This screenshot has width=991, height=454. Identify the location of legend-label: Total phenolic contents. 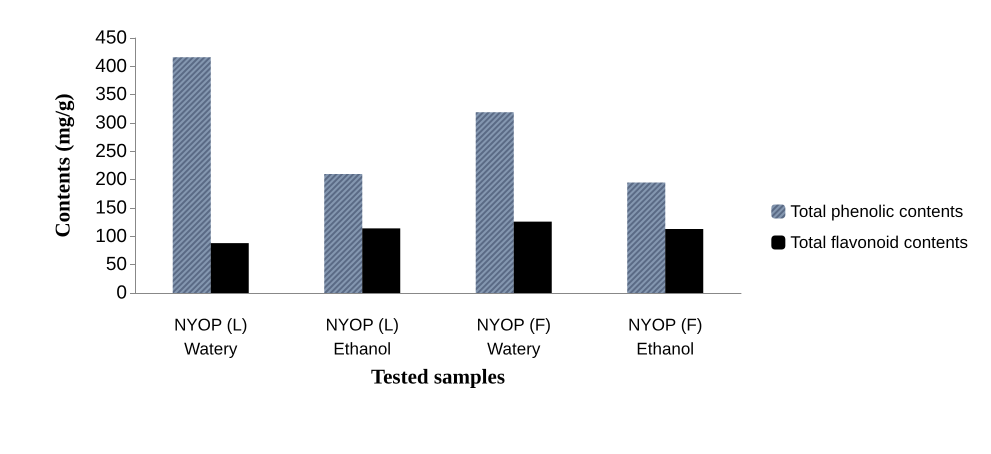
(877, 211).